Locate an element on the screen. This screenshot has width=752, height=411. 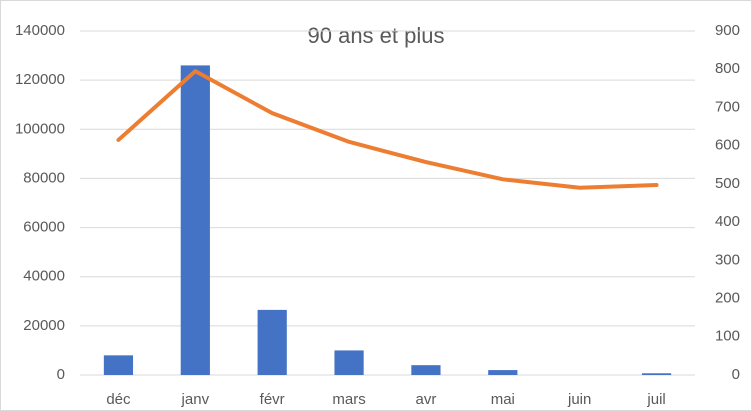
y-tick-label: 80000 is located at coordinates (44, 177).